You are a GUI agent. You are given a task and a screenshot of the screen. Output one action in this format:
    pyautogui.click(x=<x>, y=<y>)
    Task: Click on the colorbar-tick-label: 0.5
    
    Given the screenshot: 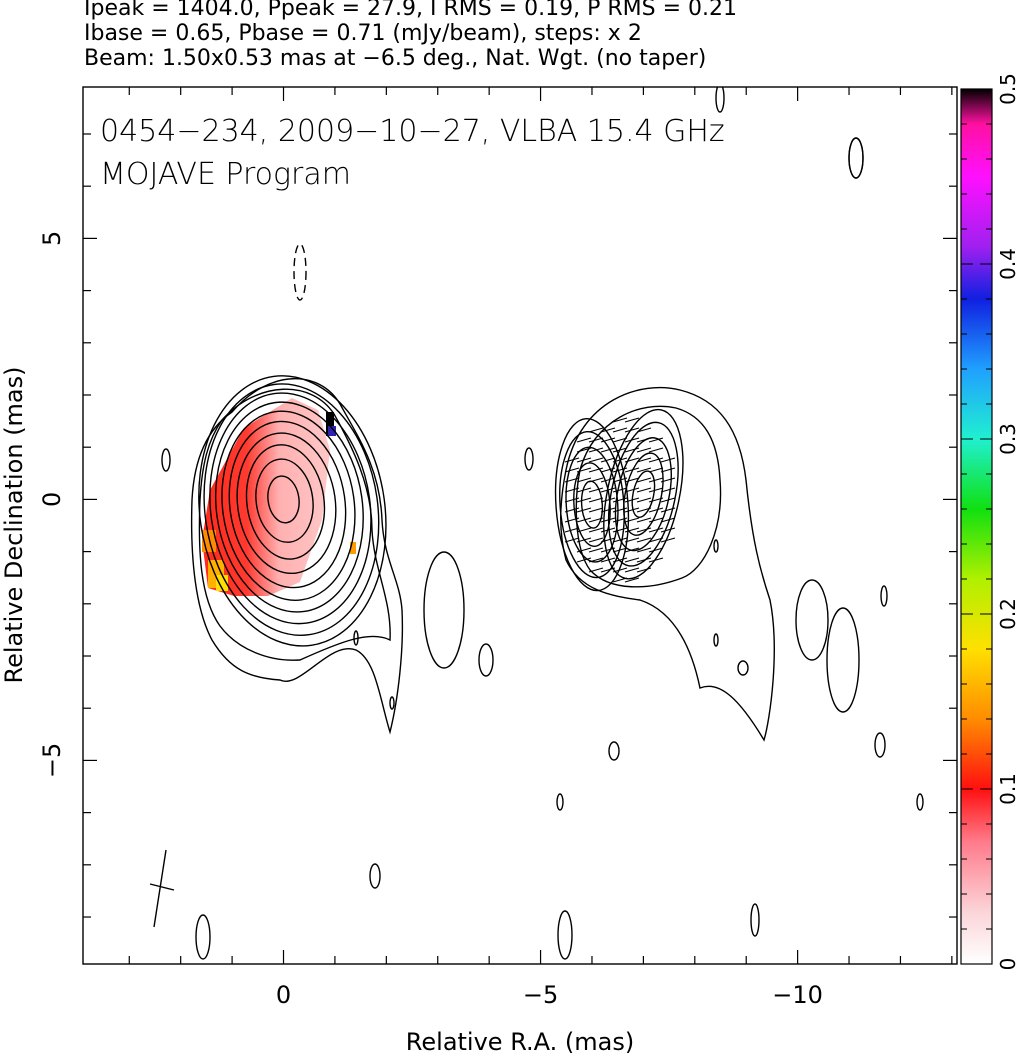 What is the action you would take?
    pyautogui.click(x=1008, y=89)
    